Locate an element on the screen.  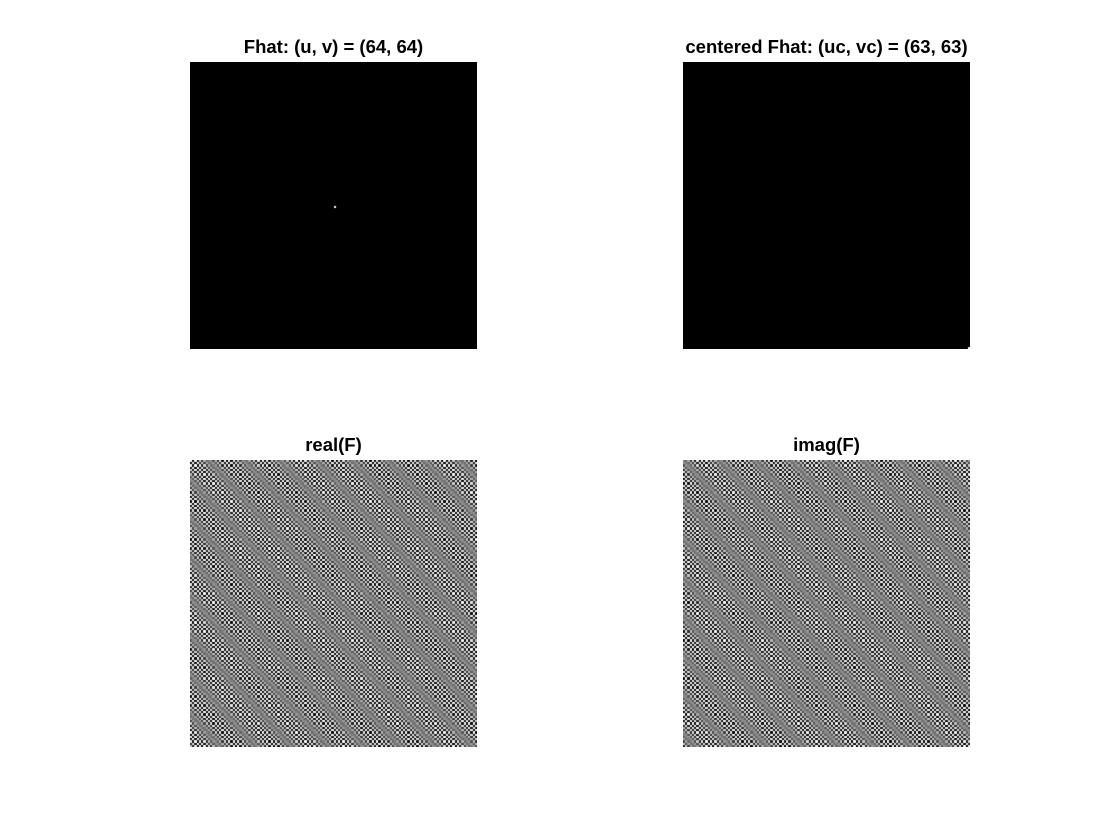
image-imag is located at coordinates (826, 603).